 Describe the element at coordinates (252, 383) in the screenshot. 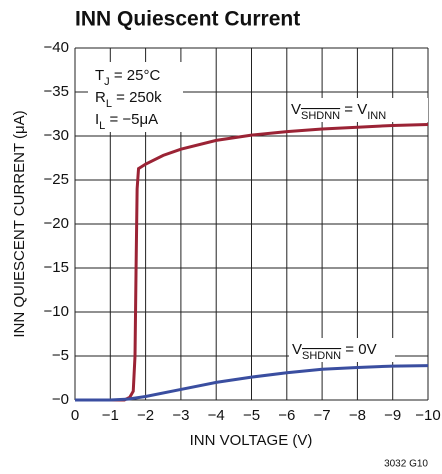

I see `series-line` at that location.